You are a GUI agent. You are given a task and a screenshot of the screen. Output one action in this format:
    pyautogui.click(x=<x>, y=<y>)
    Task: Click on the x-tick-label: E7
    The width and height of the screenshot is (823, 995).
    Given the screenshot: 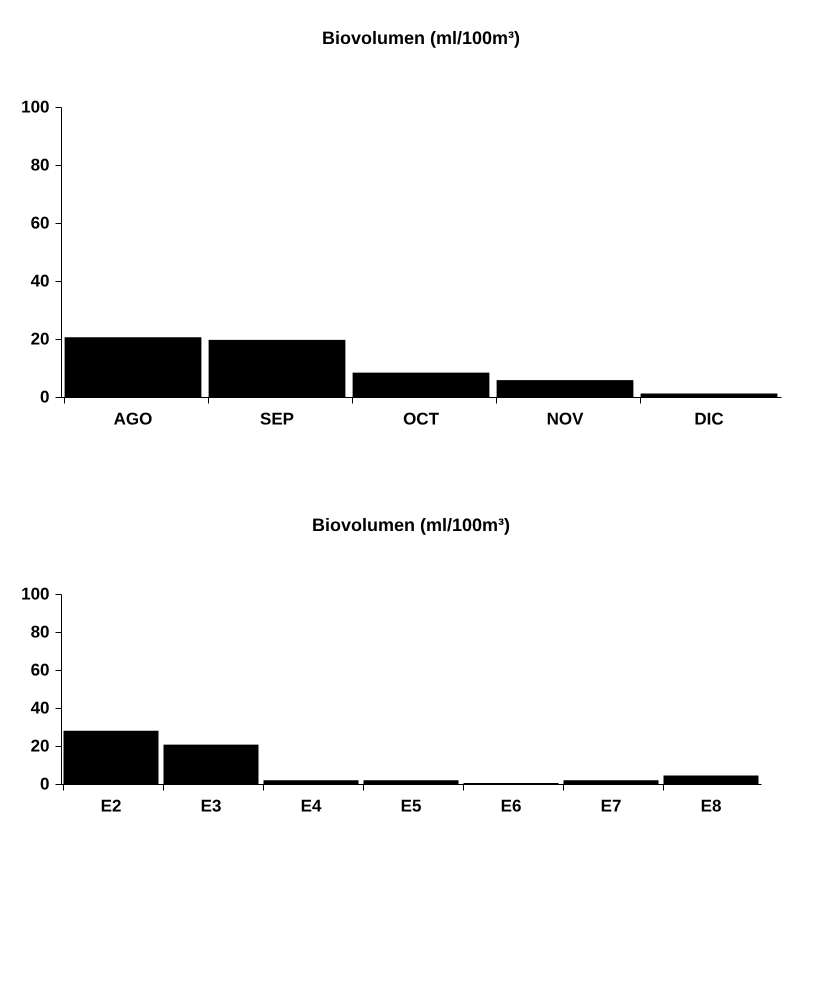 What is the action you would take?
    pyautogui.click(x=611, y=806)
    